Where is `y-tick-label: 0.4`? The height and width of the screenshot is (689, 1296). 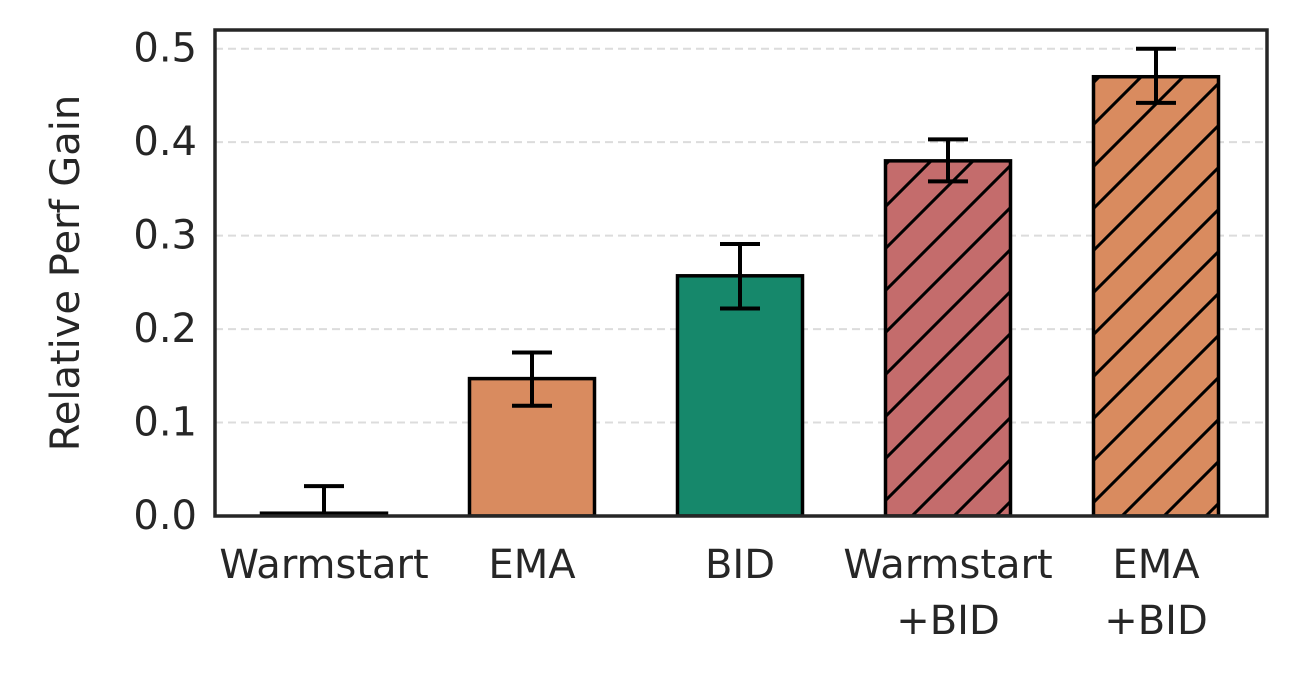 y-tick-label: 0.4 is located at coordinates (165, 142).